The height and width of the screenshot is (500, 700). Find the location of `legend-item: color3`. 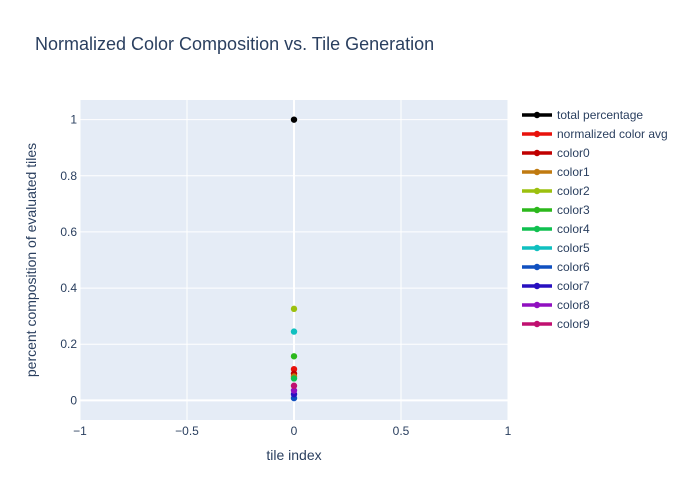

legend-item: color3 is located at coordinates (556, 210).